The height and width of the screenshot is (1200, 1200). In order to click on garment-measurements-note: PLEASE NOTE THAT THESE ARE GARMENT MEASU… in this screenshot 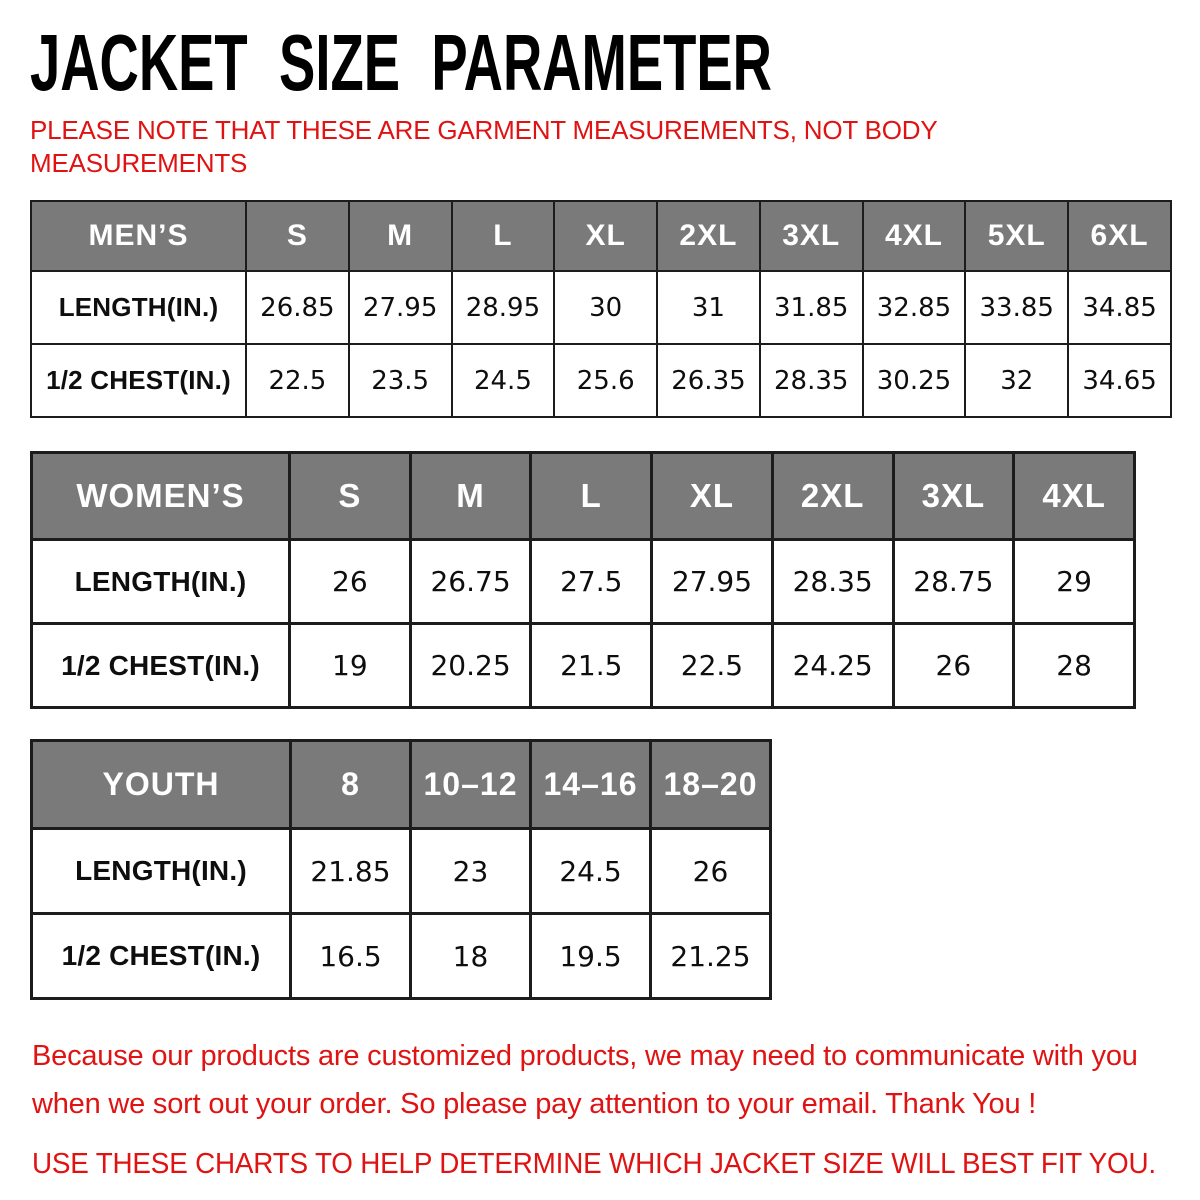, I will do `click(484, 146)`.